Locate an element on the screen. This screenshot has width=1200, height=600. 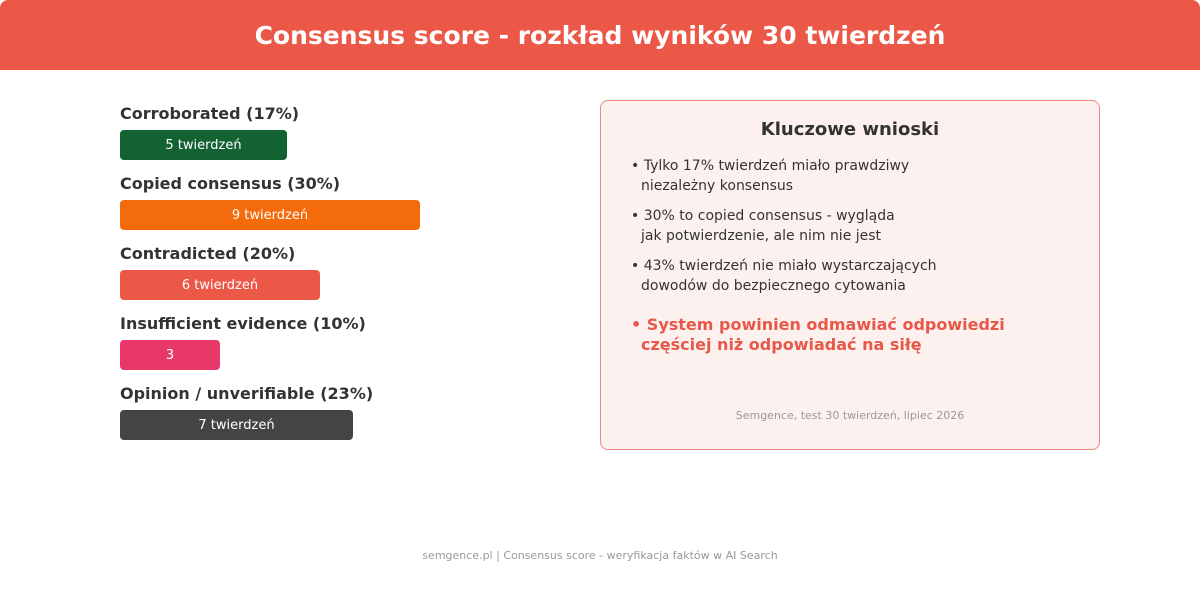
recommendation-line: częściej niż odpowiadać na siłę is located at coordinates (781, 344).